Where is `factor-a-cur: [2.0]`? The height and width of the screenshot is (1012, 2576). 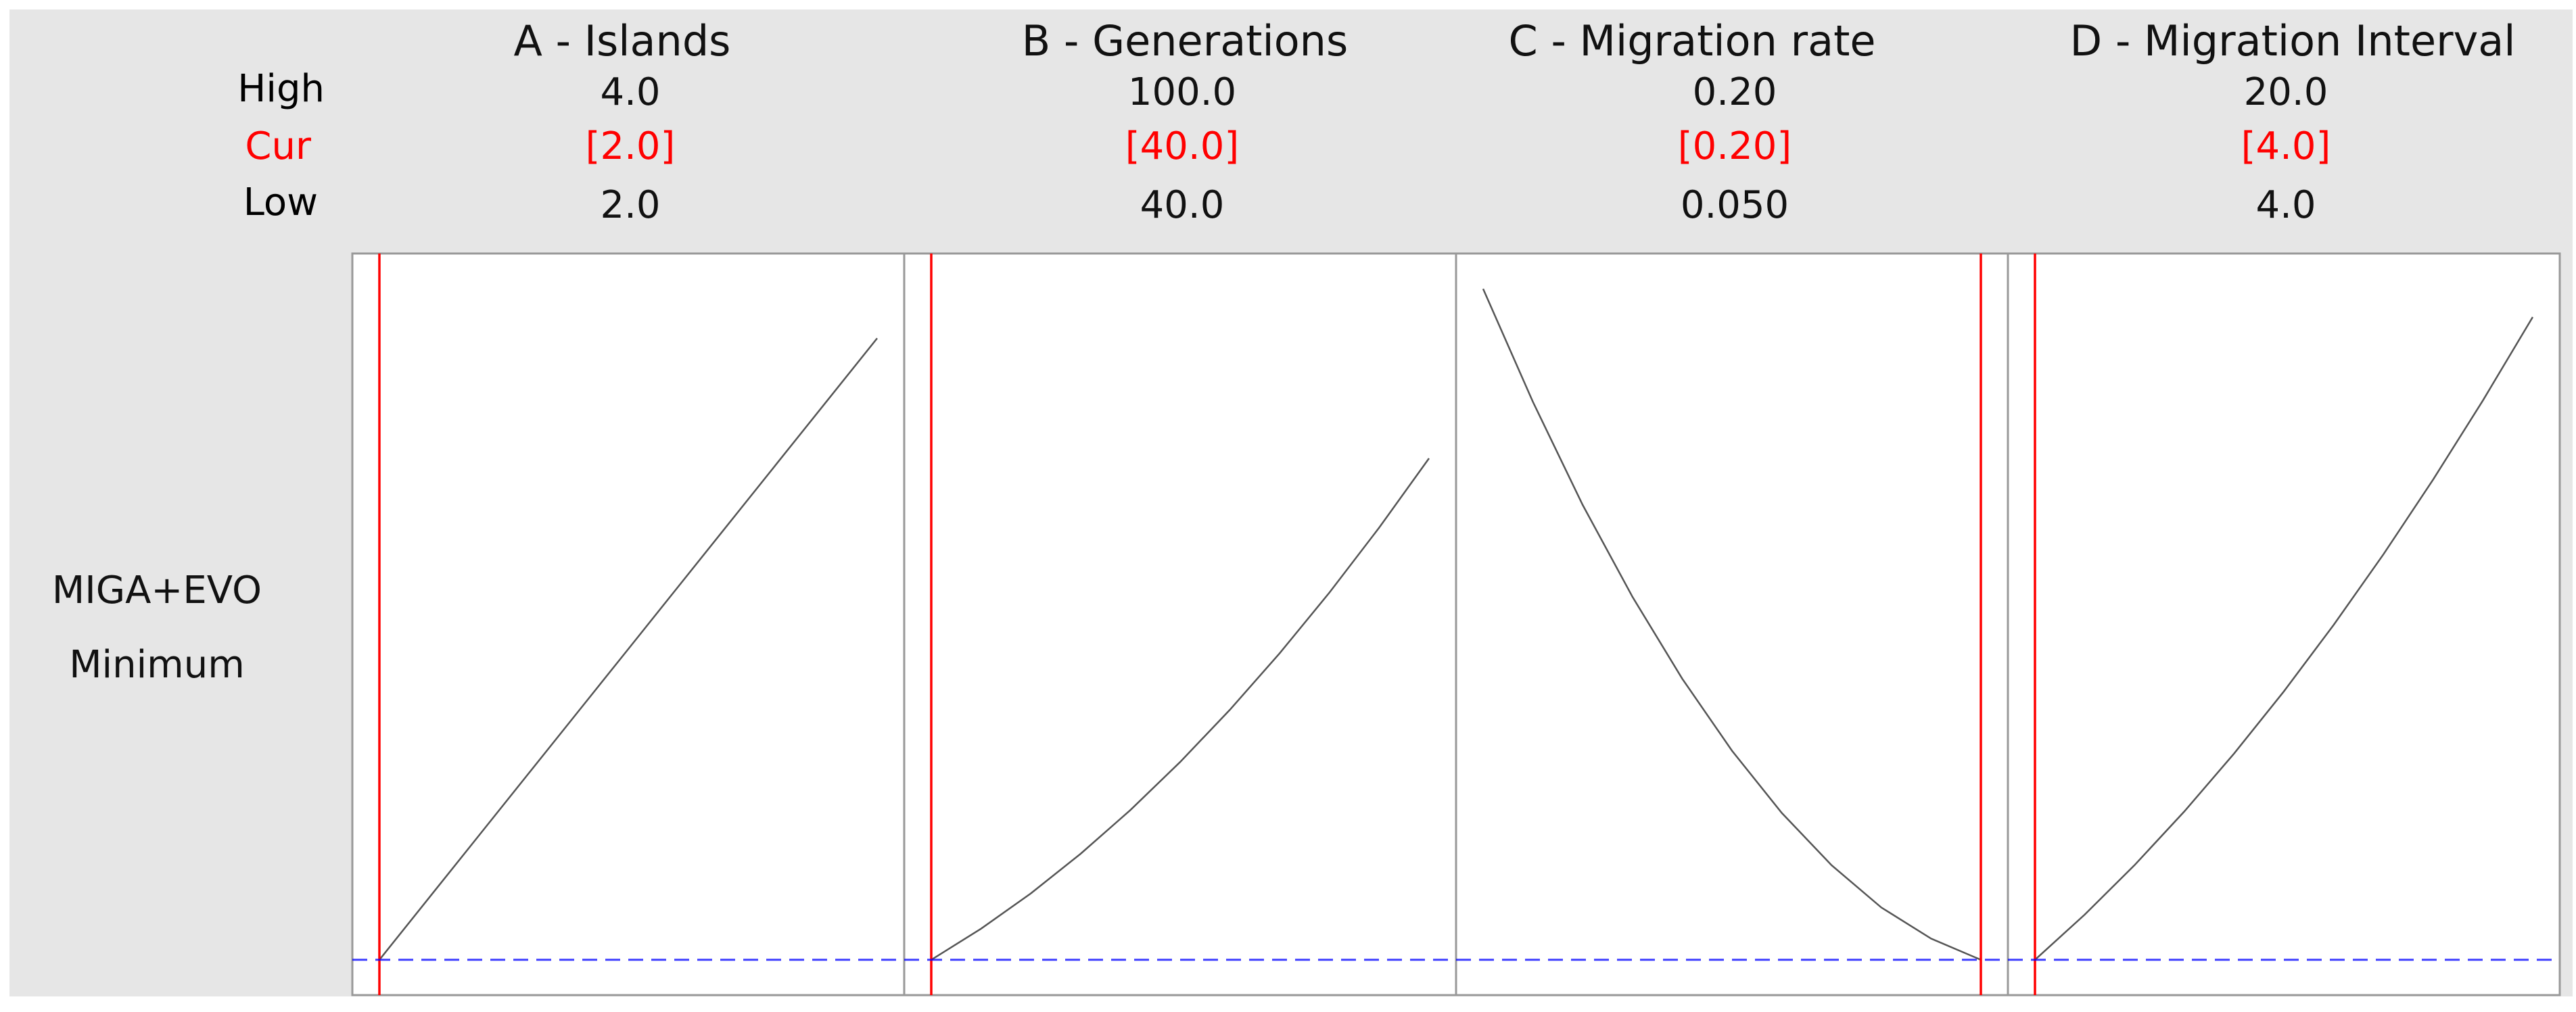 factor-a-cur: [2.0] is located at coordinates (630, 146).